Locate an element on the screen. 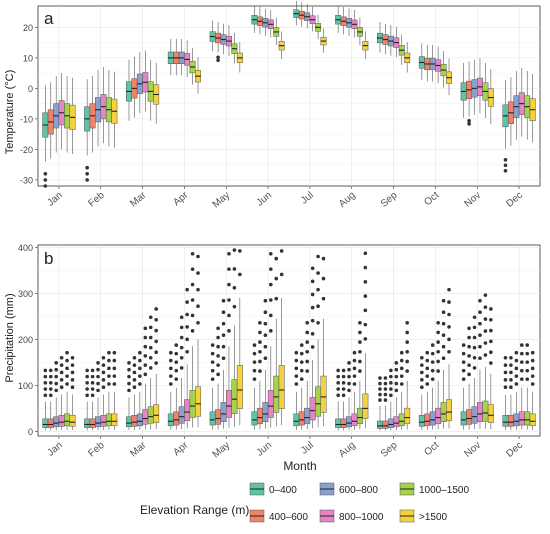 The width and height of the screenshot is (550, 534). y-tick-label: 200 is located at coordinates (25, 340).